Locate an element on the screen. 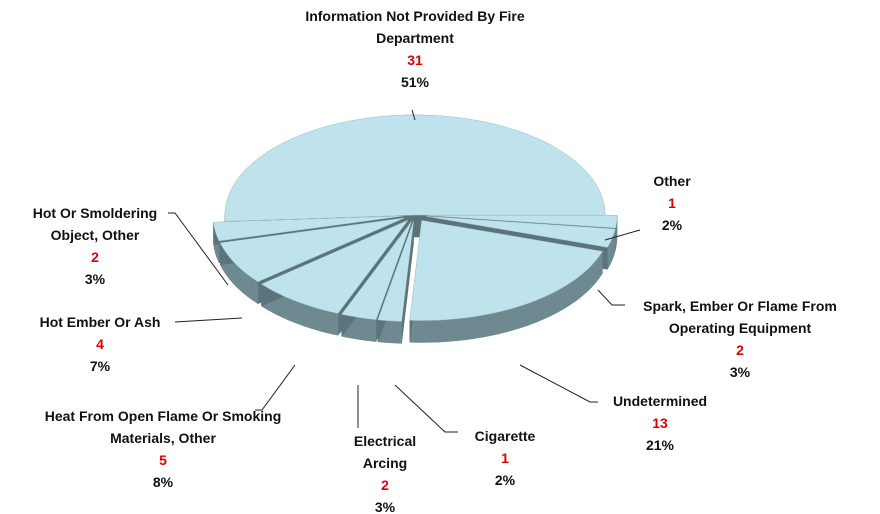  percent-label: 21% is located at coordinates (660, 445).